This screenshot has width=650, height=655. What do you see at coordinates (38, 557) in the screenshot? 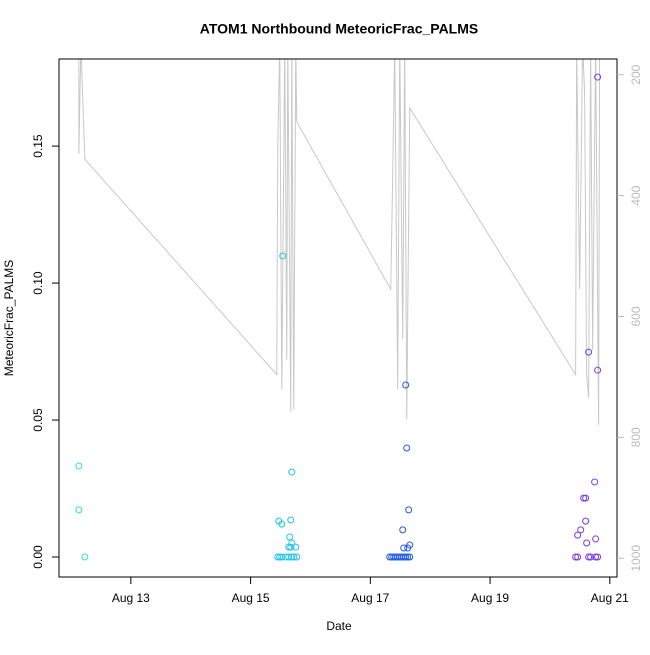
I see `y-tick-label: 0.00` at bounding box center [38, 557].